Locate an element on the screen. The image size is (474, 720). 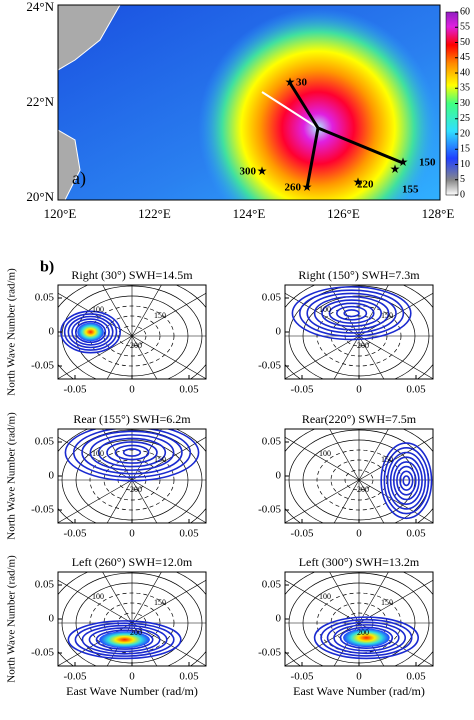
panel-title: Rear (155°) SWH=6.2m is located at coordinates (132, 419).